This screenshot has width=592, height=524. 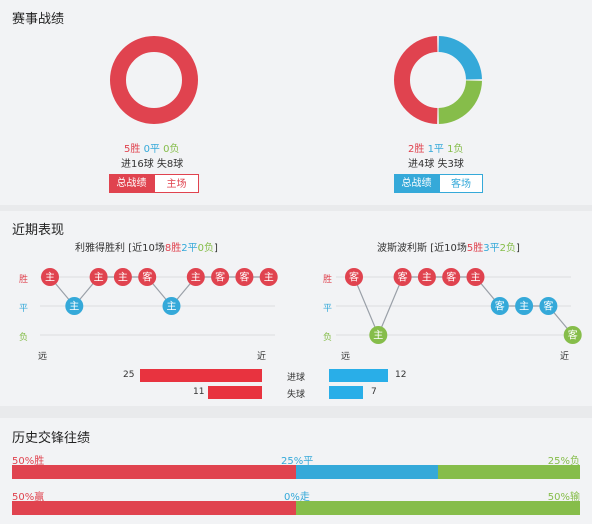 What do you see at coordinates (262, 357) in the screenshot?
I see `left-near-label: 近` at bounding box center [262, 357].